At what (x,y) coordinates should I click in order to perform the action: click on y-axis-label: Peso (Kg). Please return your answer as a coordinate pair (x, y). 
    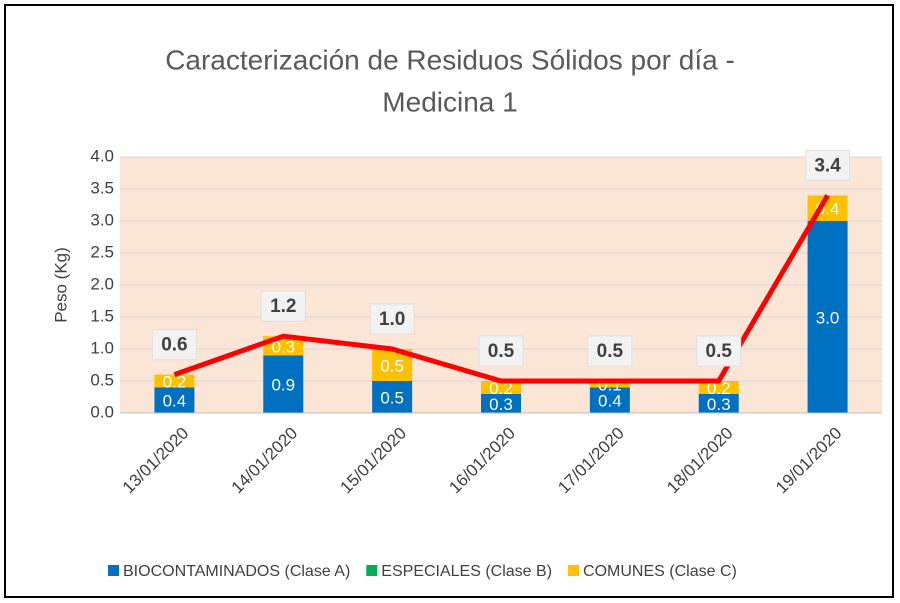
    Looking at the image, I should click on (60, 285).